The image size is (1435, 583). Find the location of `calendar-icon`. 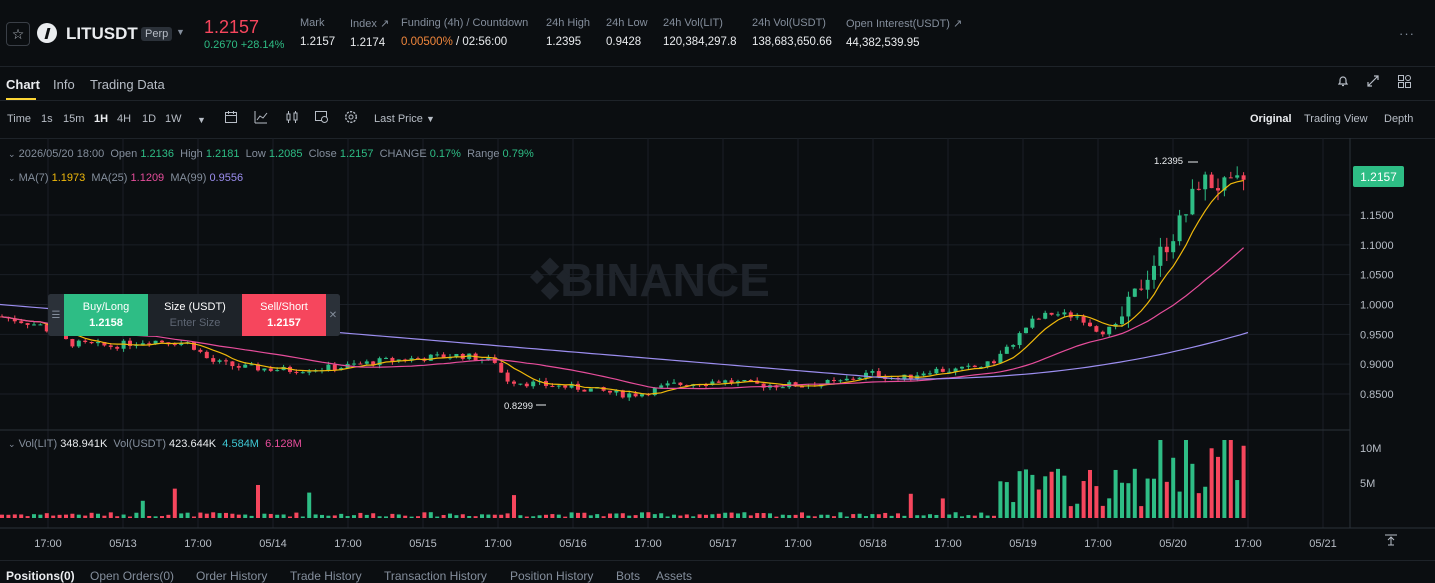

calendar-icon is located at coordinates (231, 118).